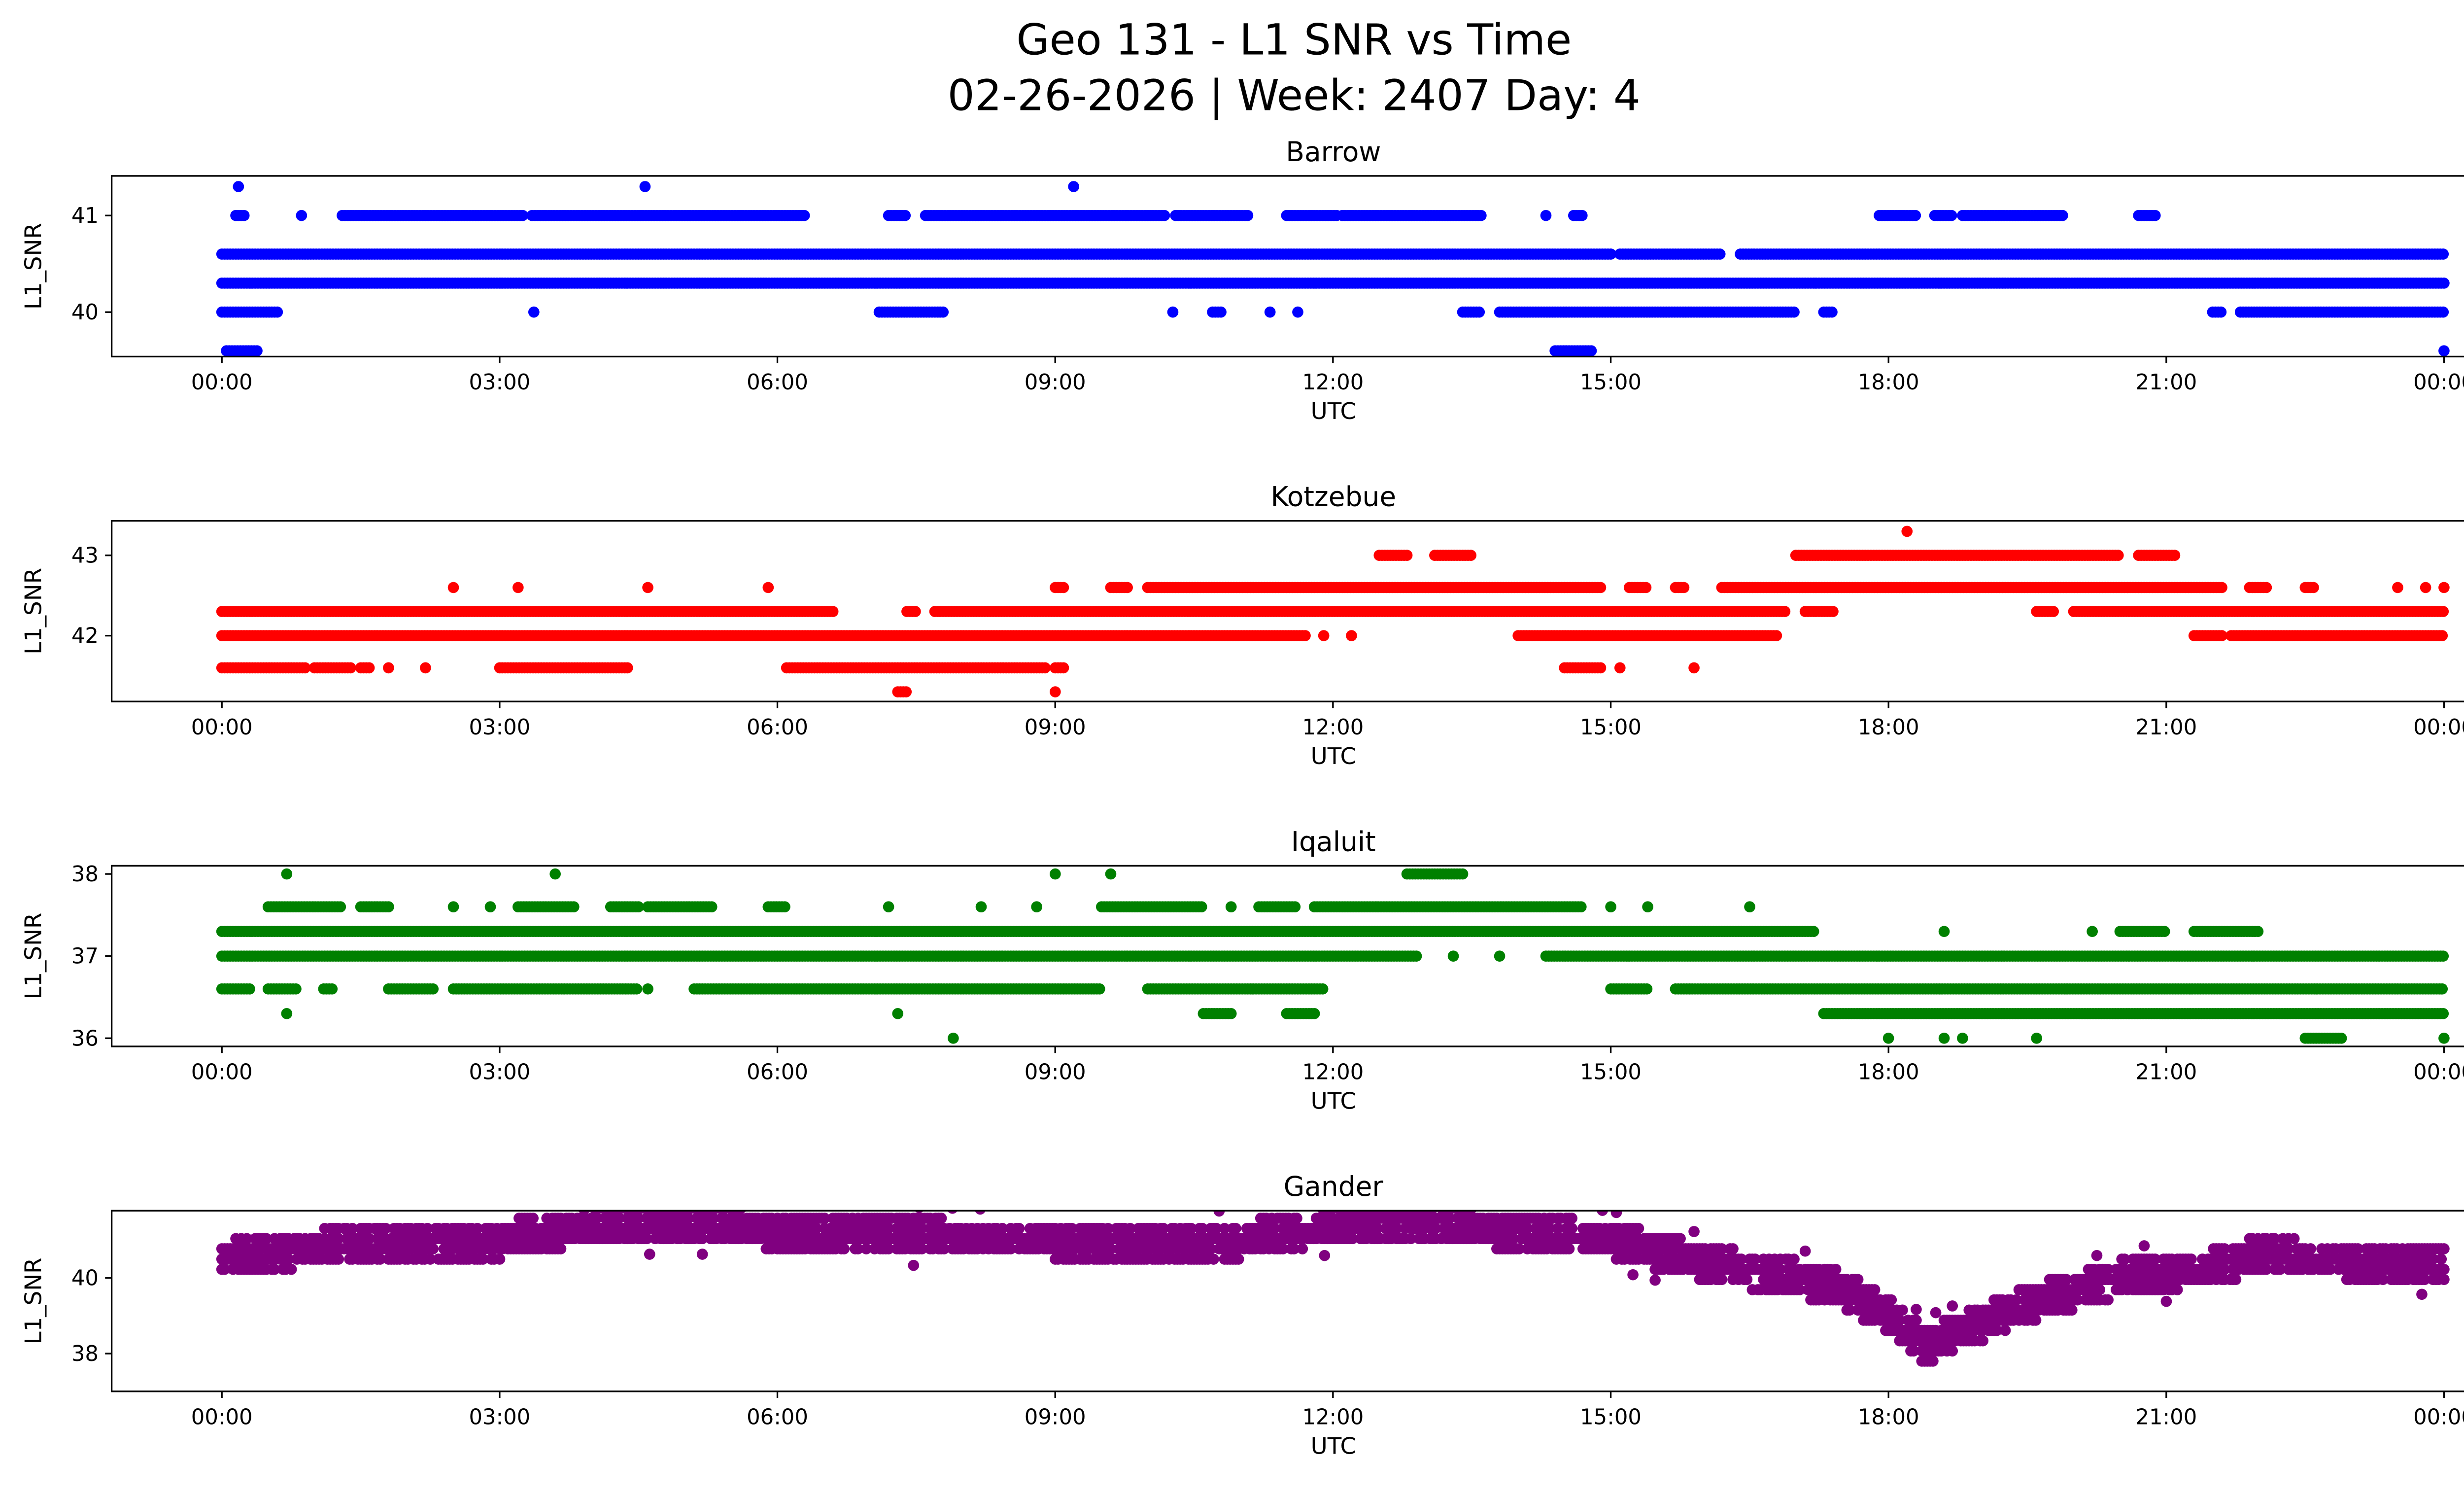  What do you see at coordinates (85, 216) in the screenshot?
I see `y-tick-label: 41` at bounding box center [85, 216].